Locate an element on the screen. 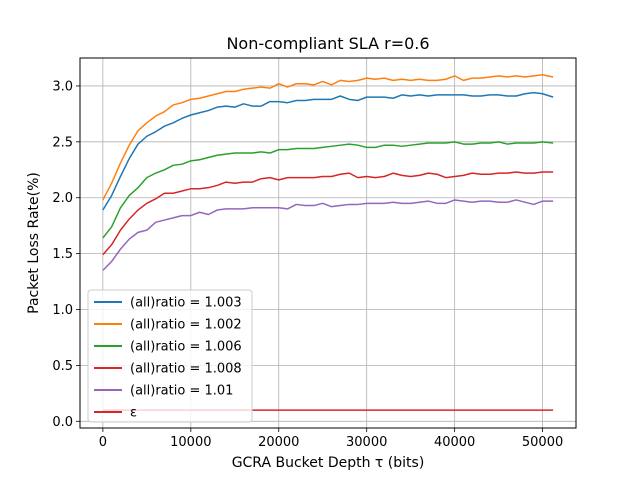  y-tick-label: 2.0 is located at coordinates (62, 198).